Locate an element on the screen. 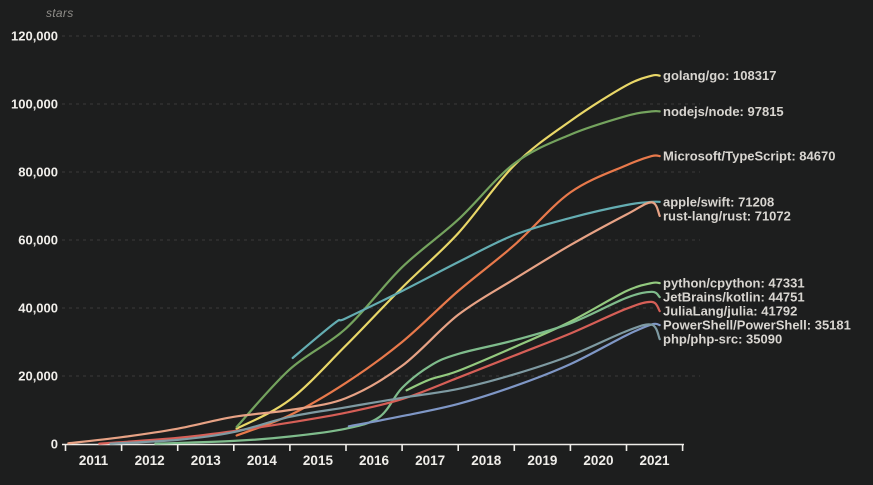 This screenshot has height=485, width=873. series-label-microsoft-typescript: Microsoft/TypeScript: 84670 is located at coordinates (749, 156).